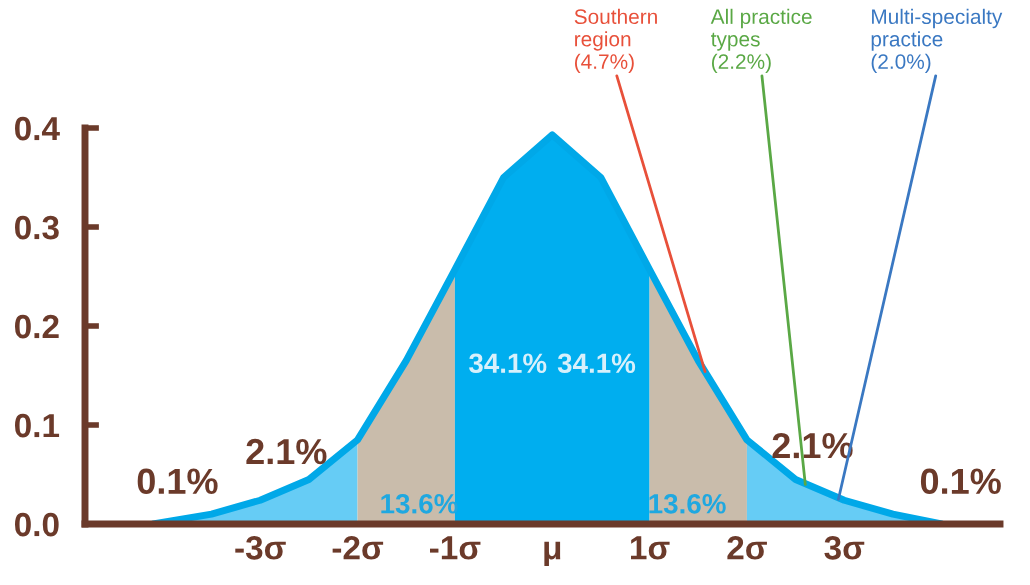  Describe the element at coordinates (761, 41) in the screenshot. I see `annotation: All practice types (2.2%)` at that location.